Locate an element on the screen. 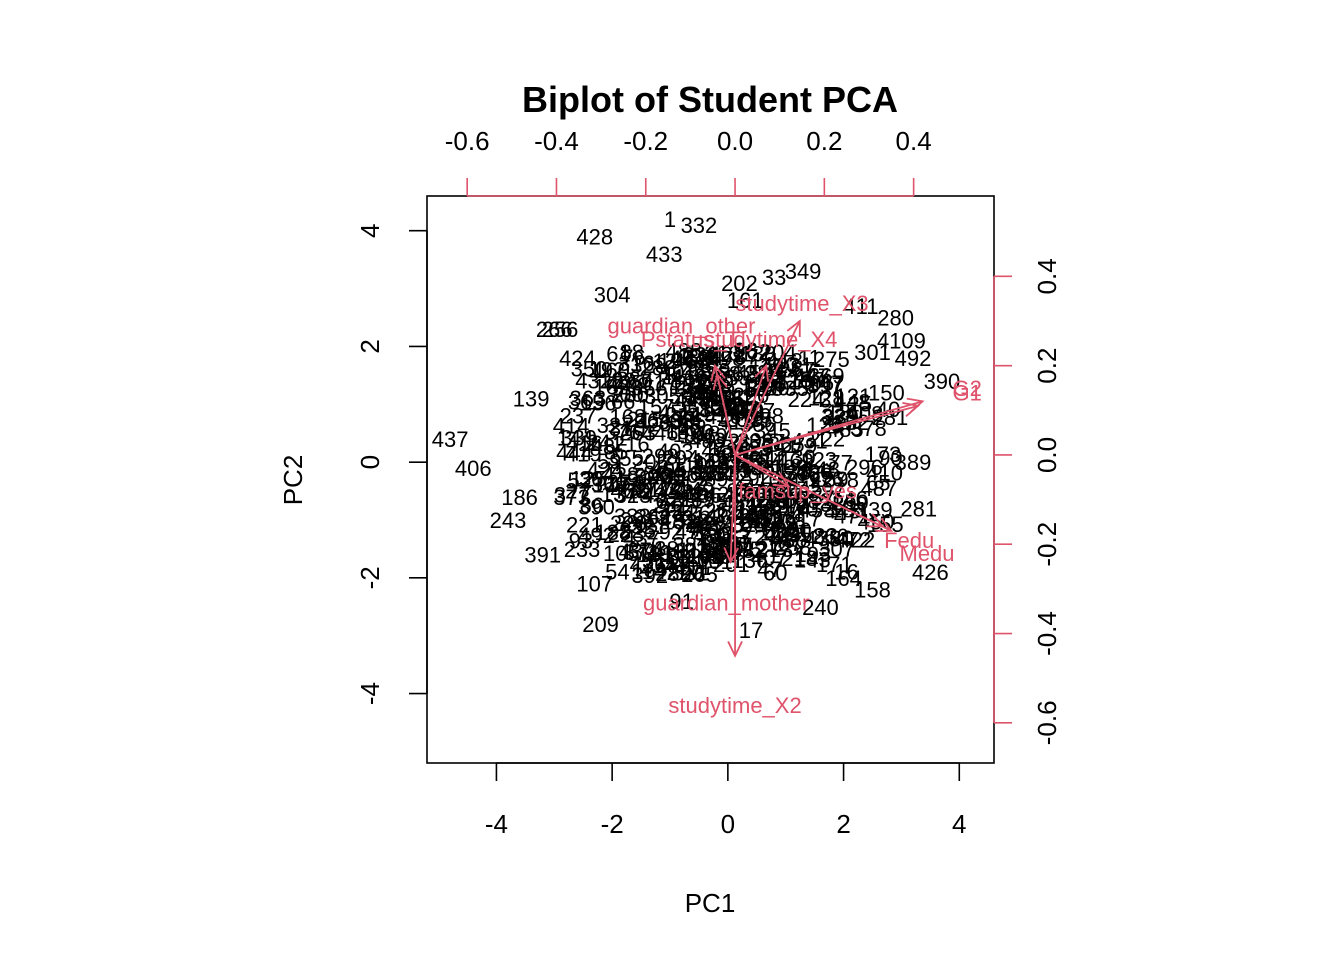  top-tick-label: -0.6 is located at coordinates (467, 141).